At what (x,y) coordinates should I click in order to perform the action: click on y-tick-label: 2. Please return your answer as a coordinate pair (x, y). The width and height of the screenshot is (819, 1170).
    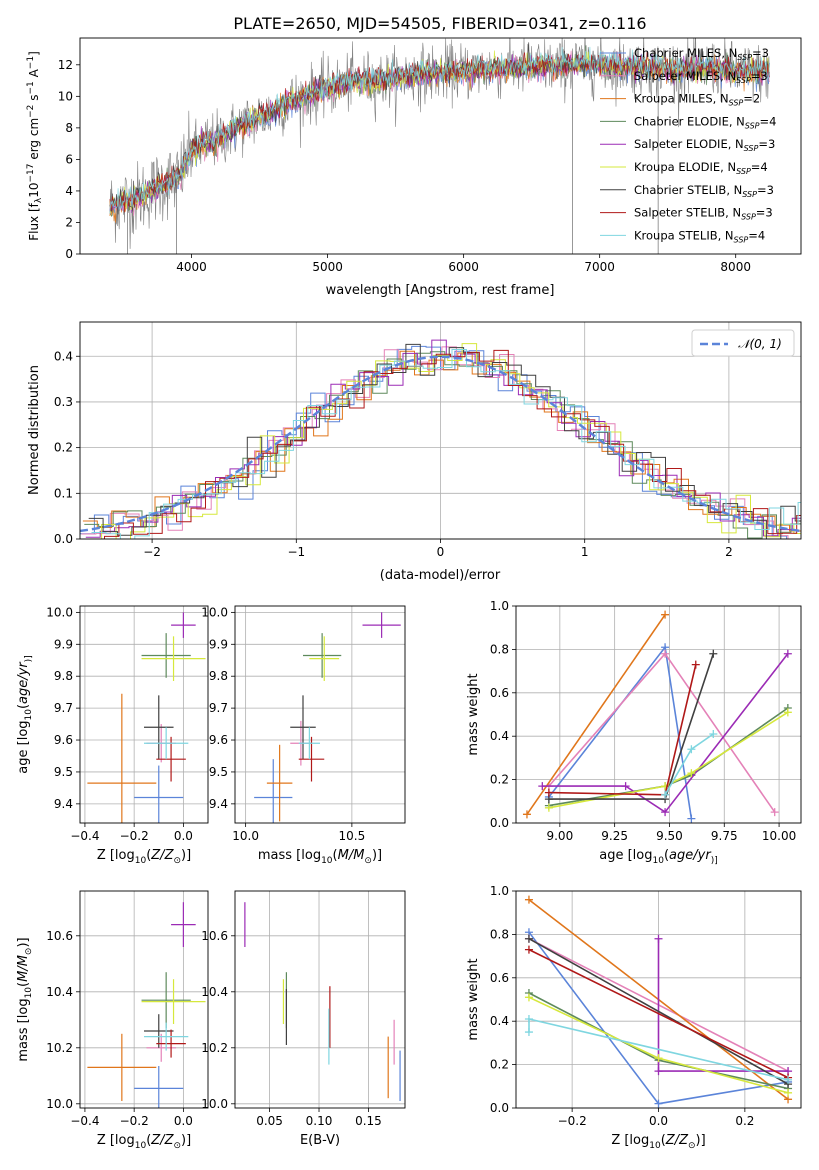
    Looking at the image, I should click on (69, 222).